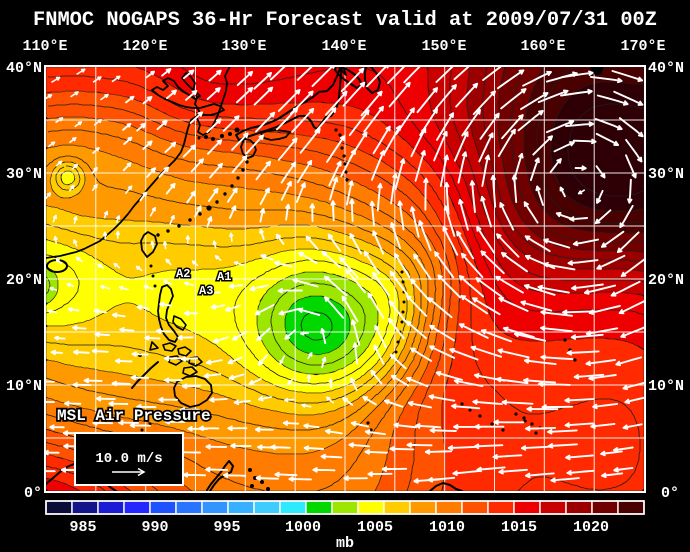 This screenshot has height=552, width=690. Describe the element at coordinates (303, 527) in the screenshot. I see `svg-text: 1000` at that location.